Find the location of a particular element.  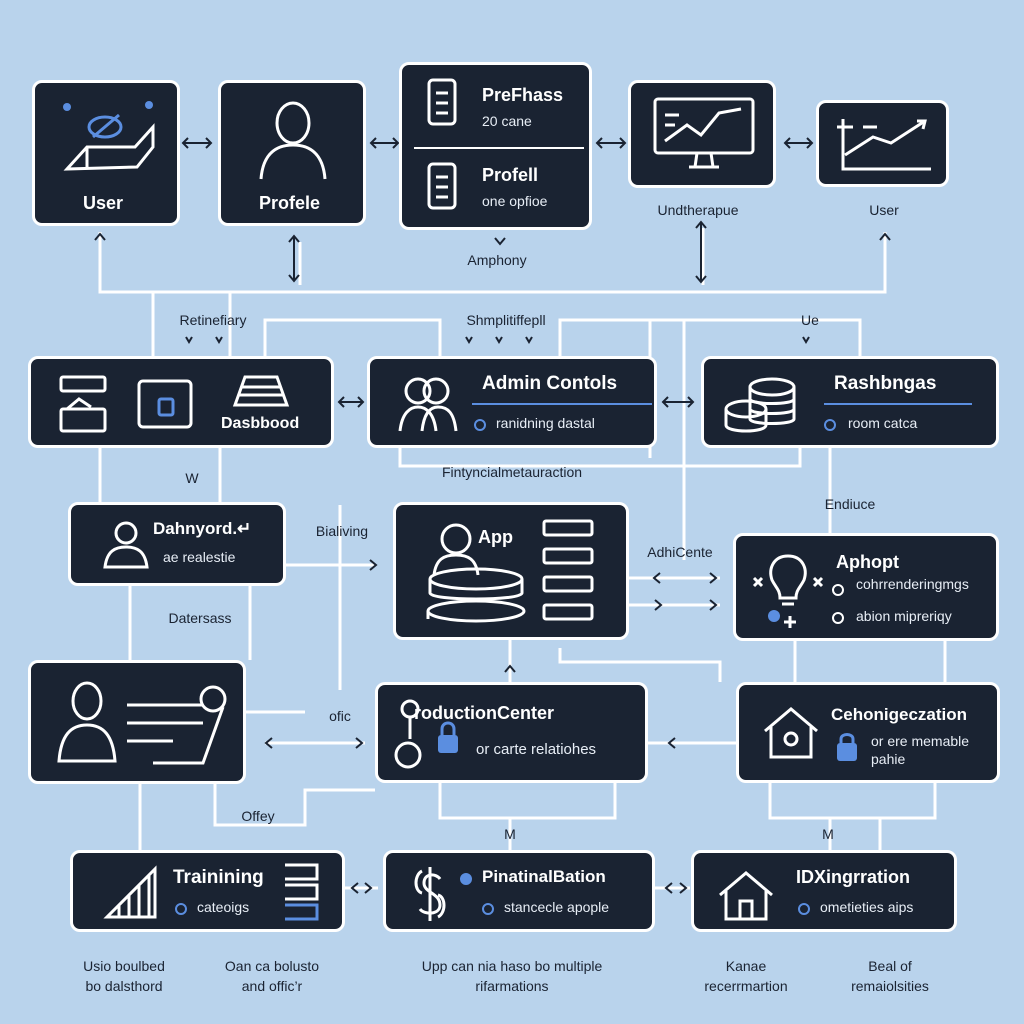

node-app: App is located at coordinates (511, 571).